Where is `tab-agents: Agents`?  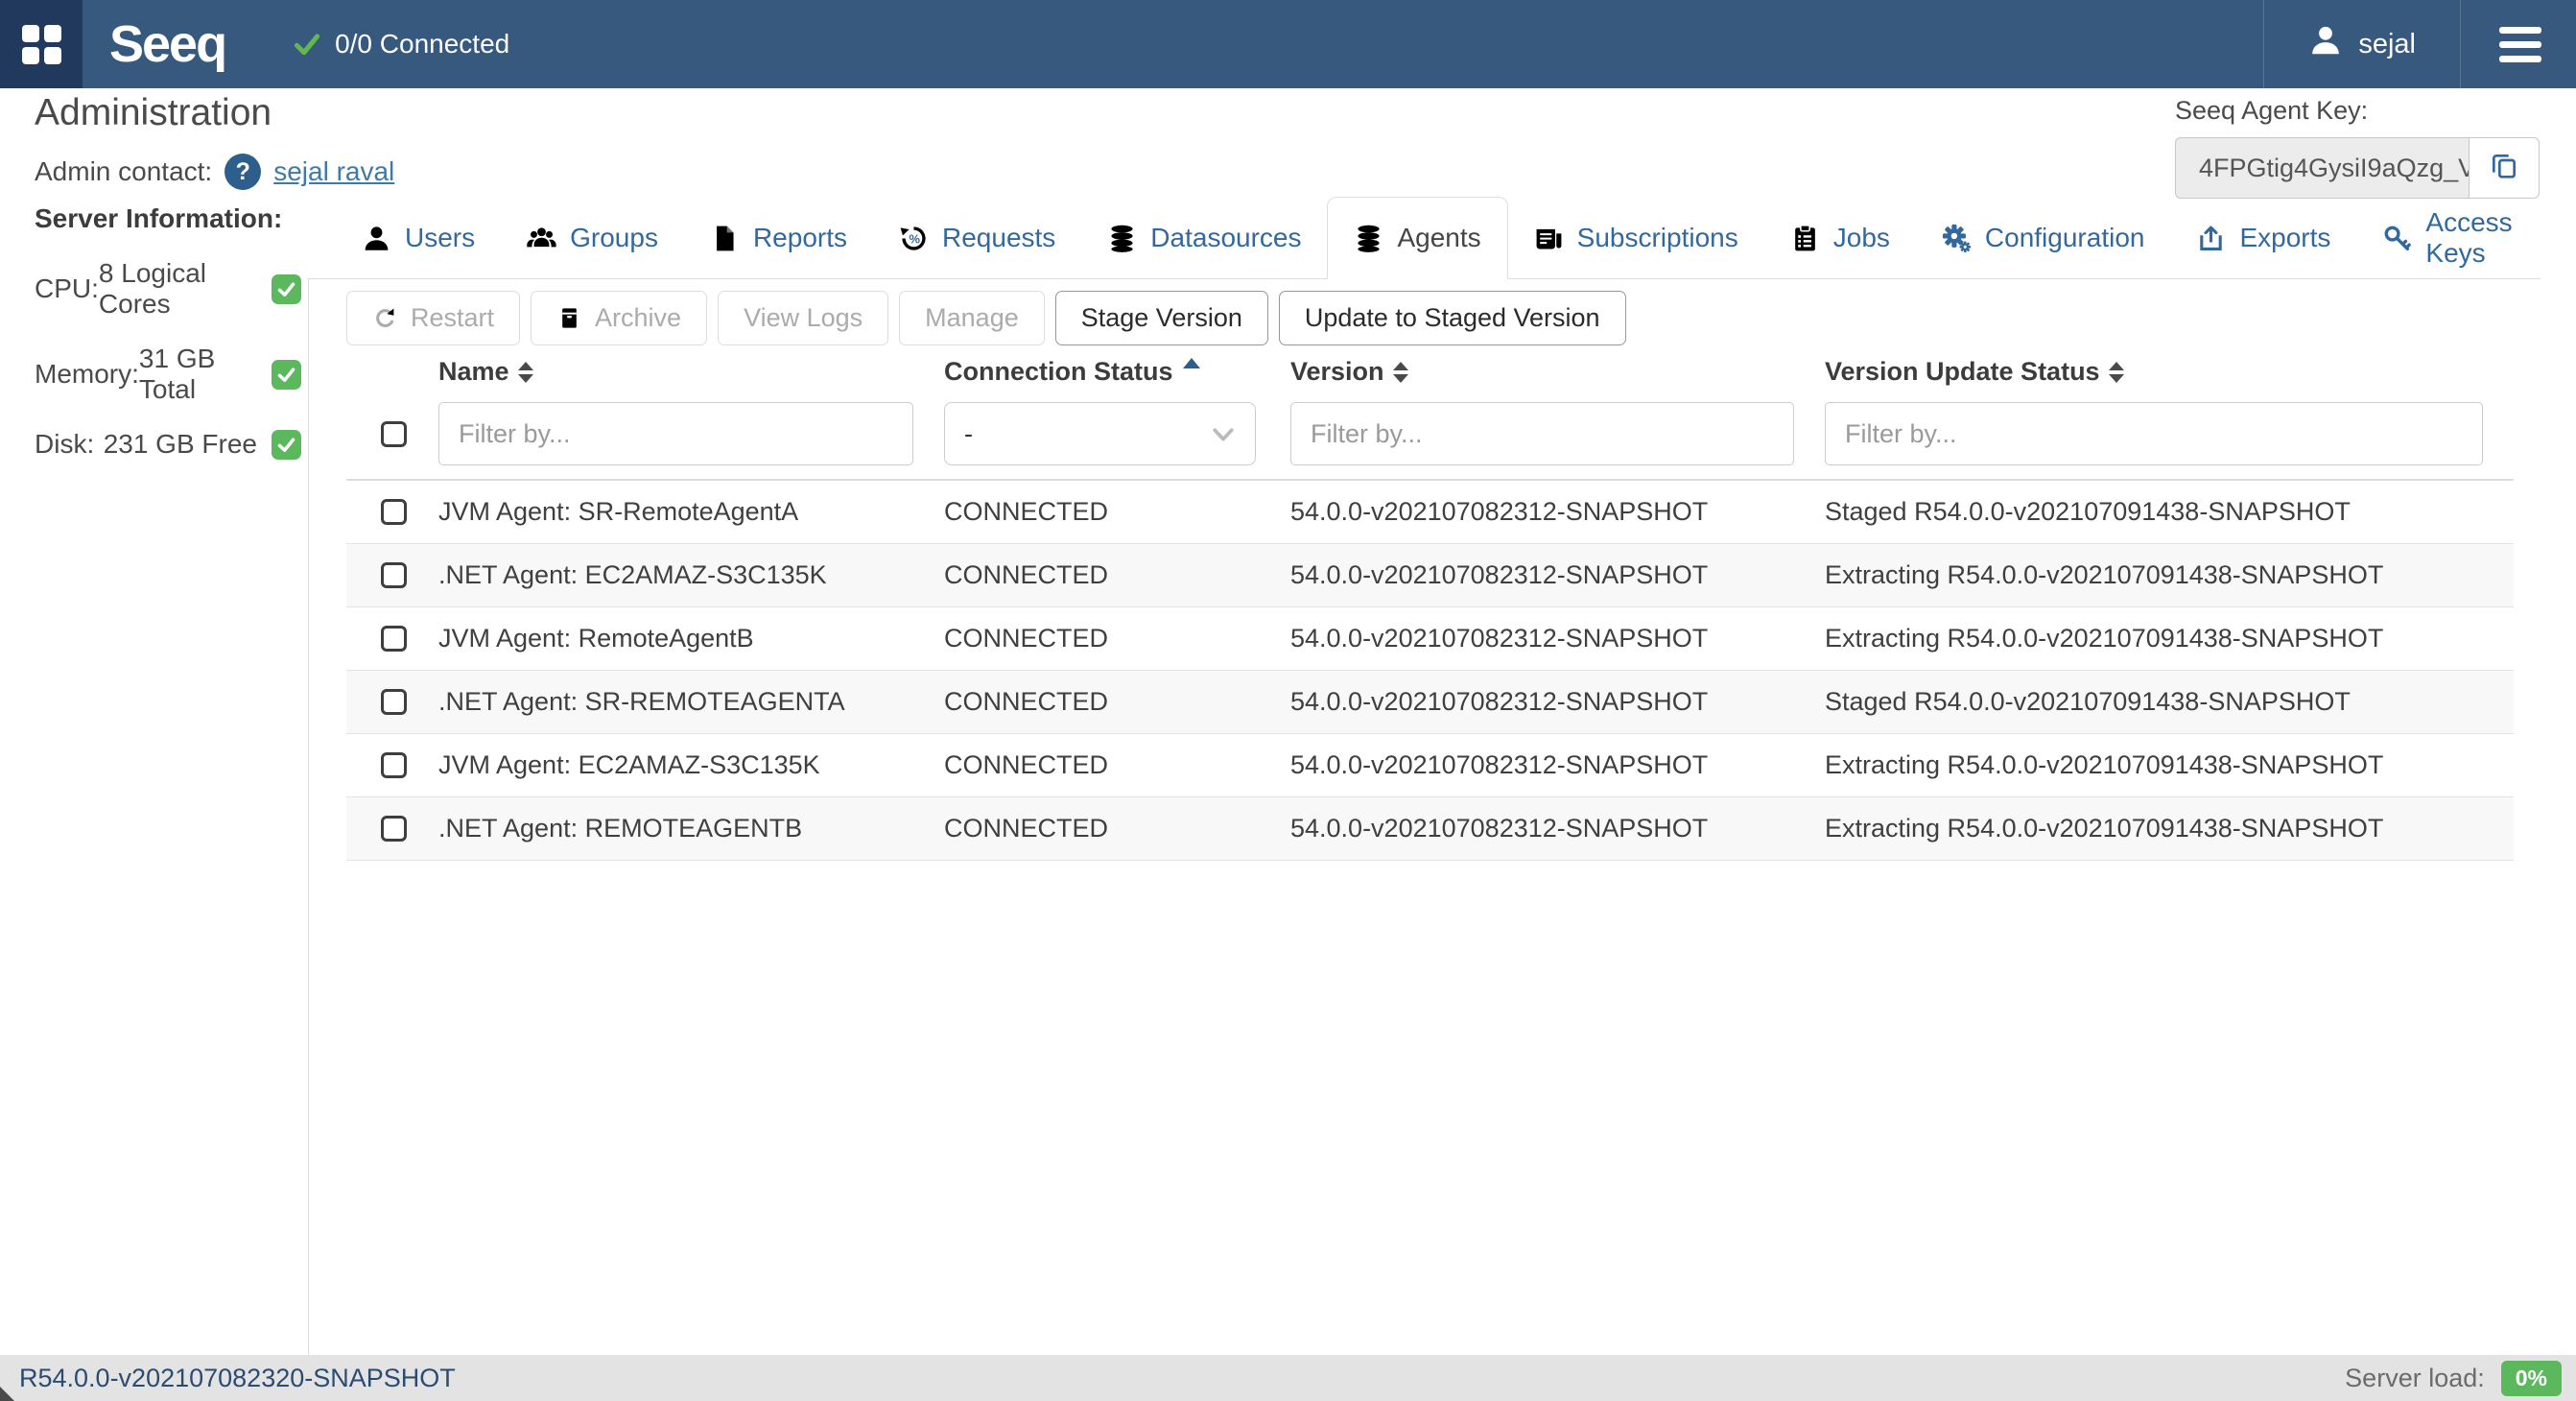 tab-agents: Agents is located at coordinates (1417, 238).